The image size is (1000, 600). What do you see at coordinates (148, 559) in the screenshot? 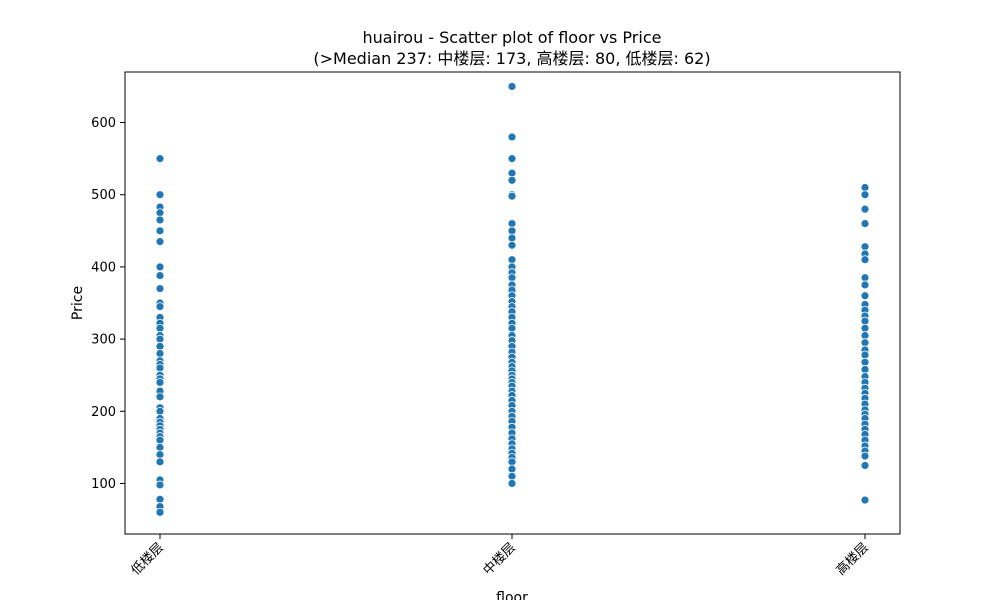
I see `x-tick-label: 低楼层` at bounding box center [148, 559].